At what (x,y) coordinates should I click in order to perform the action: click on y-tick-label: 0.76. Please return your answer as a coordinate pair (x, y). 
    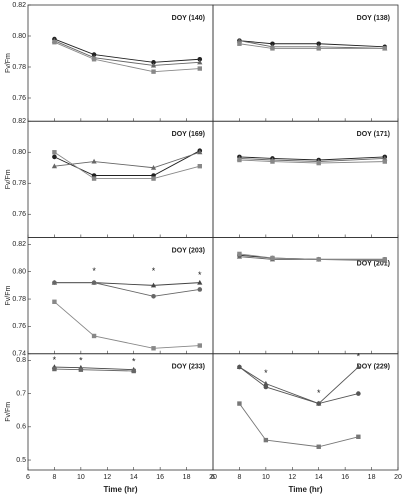
    Looking at the image, I should click on (19, 326).